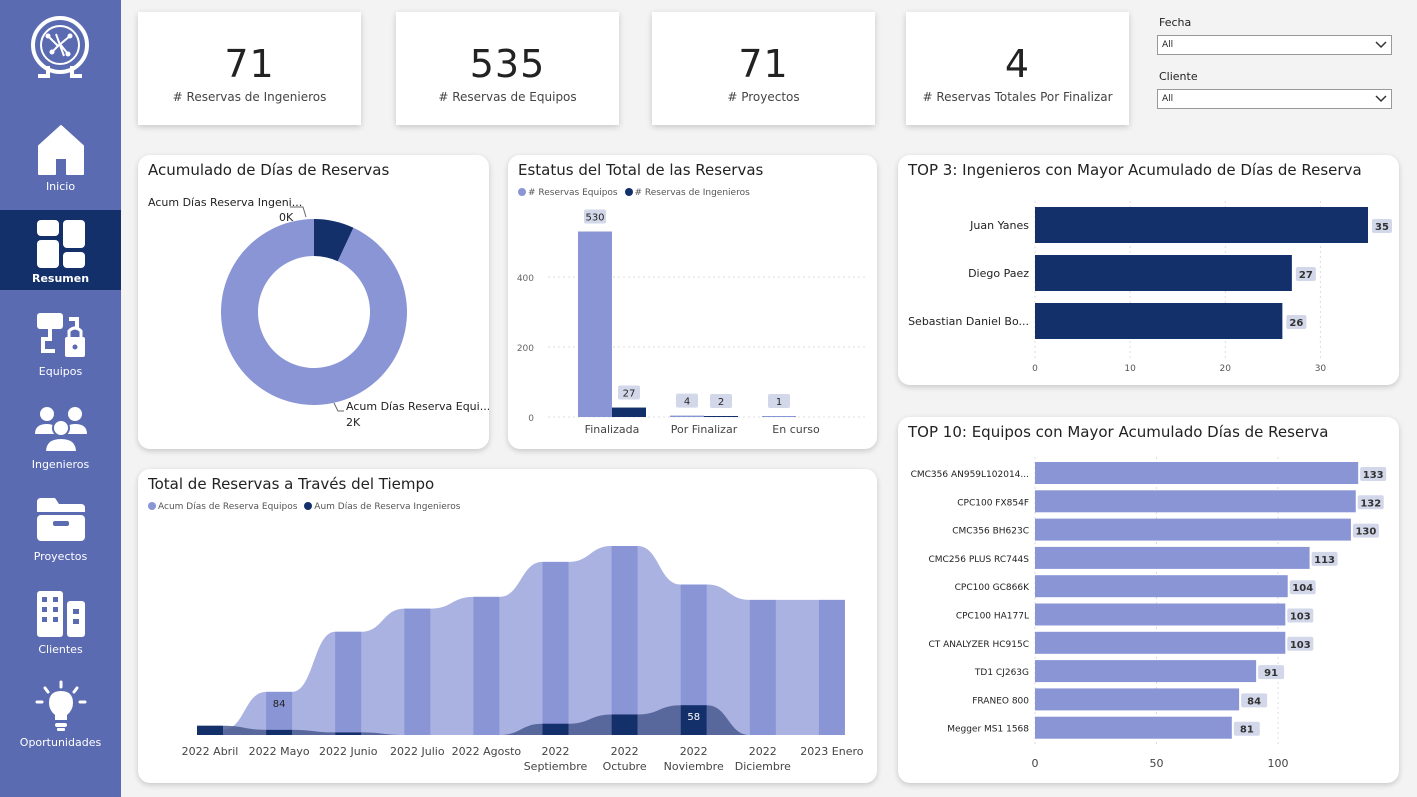  Describe the element at coordinates (831, 751) in the screenshot. I see `x-tick-label: 2023 Enero` at that location.